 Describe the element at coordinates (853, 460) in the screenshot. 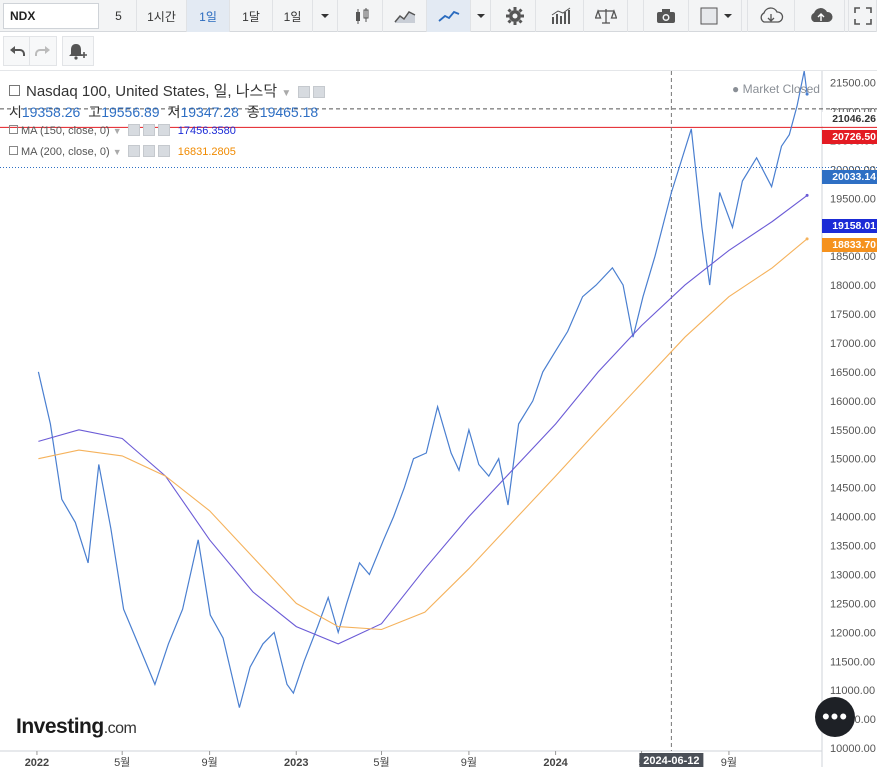

I see `y-tick-label: 15000.00` at that location.